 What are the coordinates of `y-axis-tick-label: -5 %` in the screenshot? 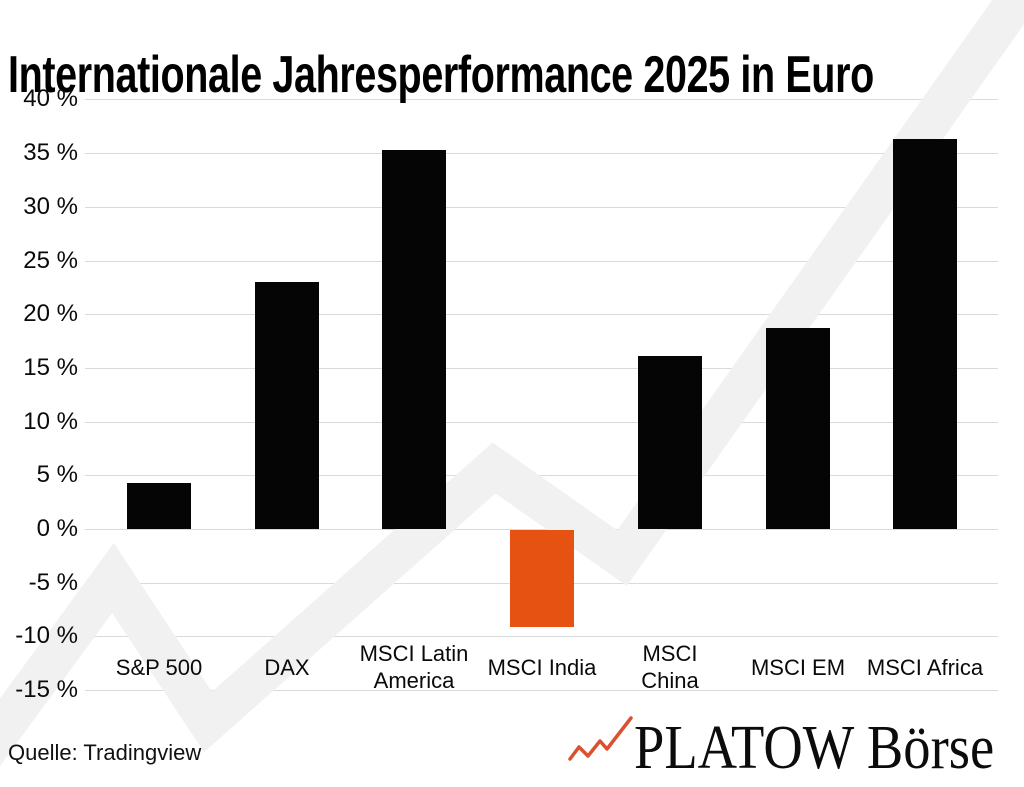 It's located at (53, 582).